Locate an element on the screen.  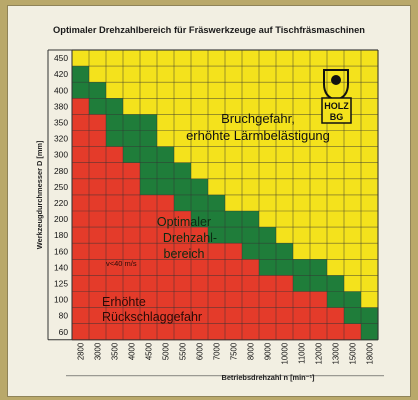
zone-label-kickback: Erhöhte Rückschlaggefahr is located at coordinates (152, 309).